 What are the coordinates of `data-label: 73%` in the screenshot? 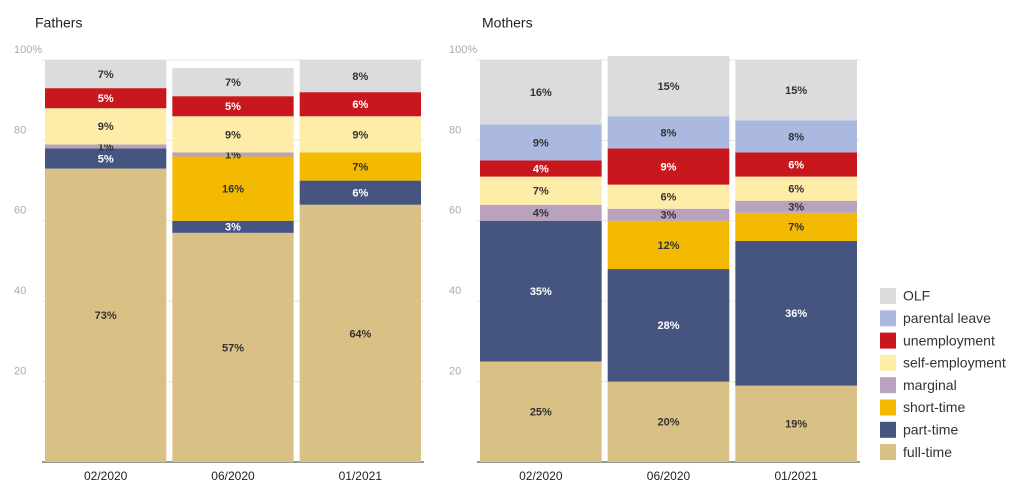 It's located at (106, 316).